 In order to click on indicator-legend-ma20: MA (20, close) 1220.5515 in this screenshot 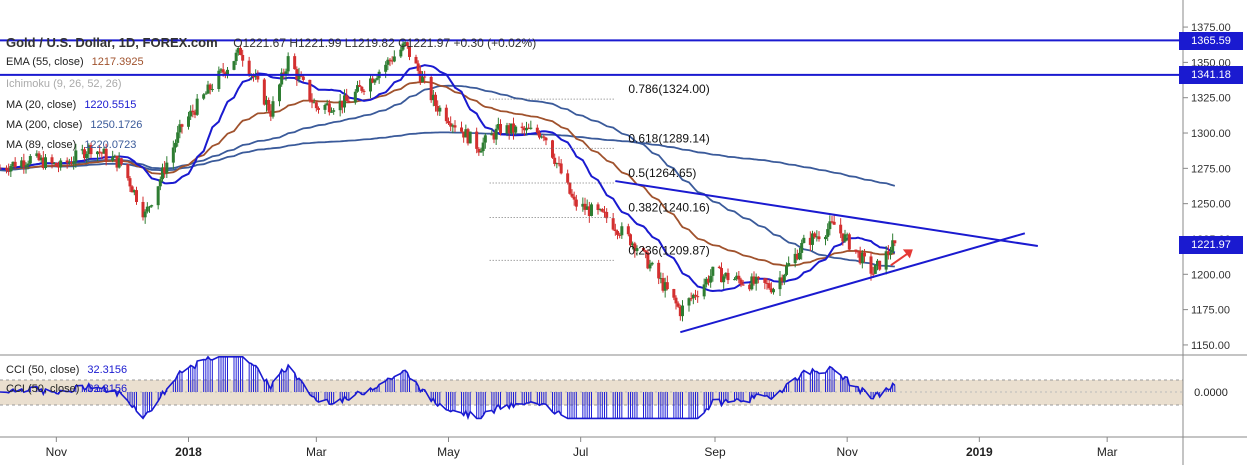, I will do `click(71, 105)`.